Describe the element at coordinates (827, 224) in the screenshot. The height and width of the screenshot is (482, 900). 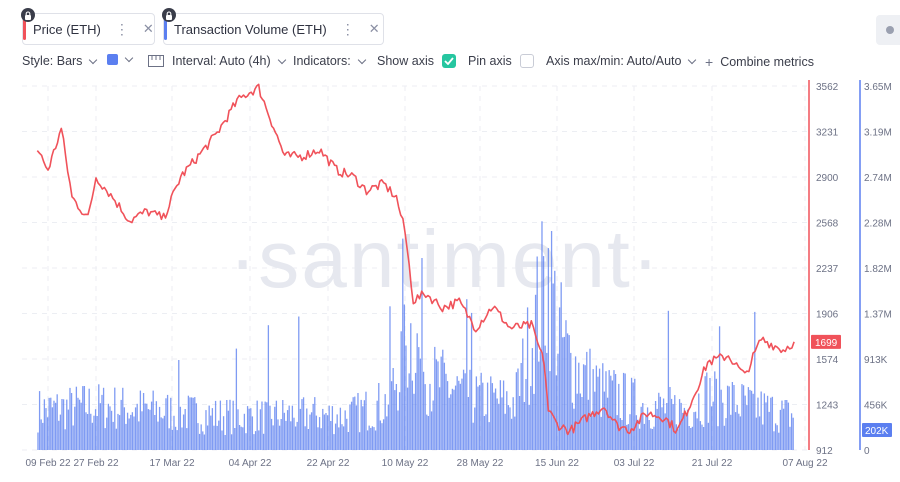
I see `price-tick-label: 2568` at that location.